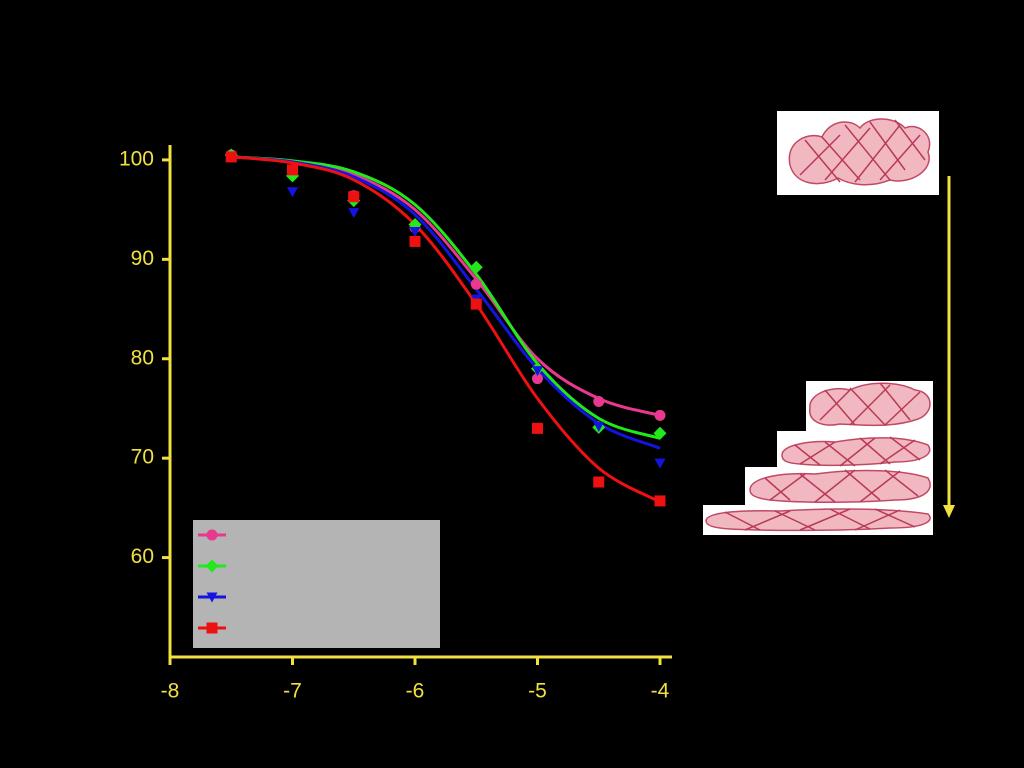  I want to click on x-tick-label: -4, so click(660, 691).